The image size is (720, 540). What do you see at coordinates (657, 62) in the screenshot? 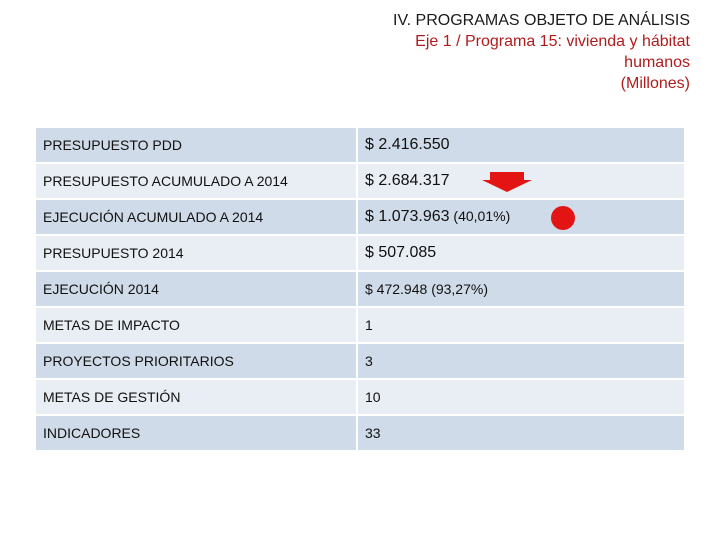
I see `program-title-cont: humanos` at bounding box center [657, 62].